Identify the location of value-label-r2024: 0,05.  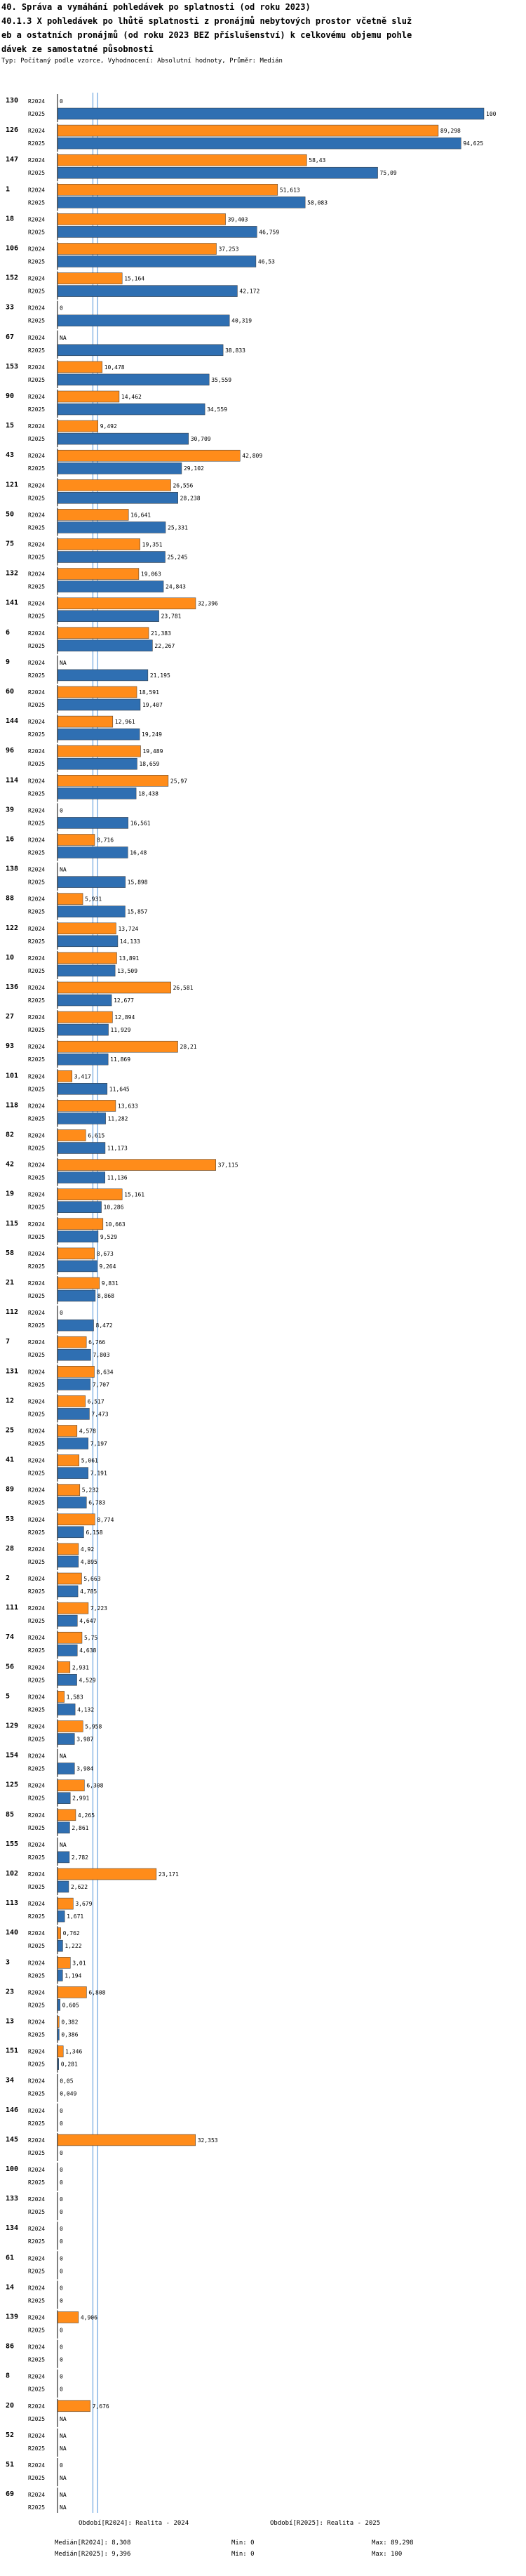
(66, 2081).